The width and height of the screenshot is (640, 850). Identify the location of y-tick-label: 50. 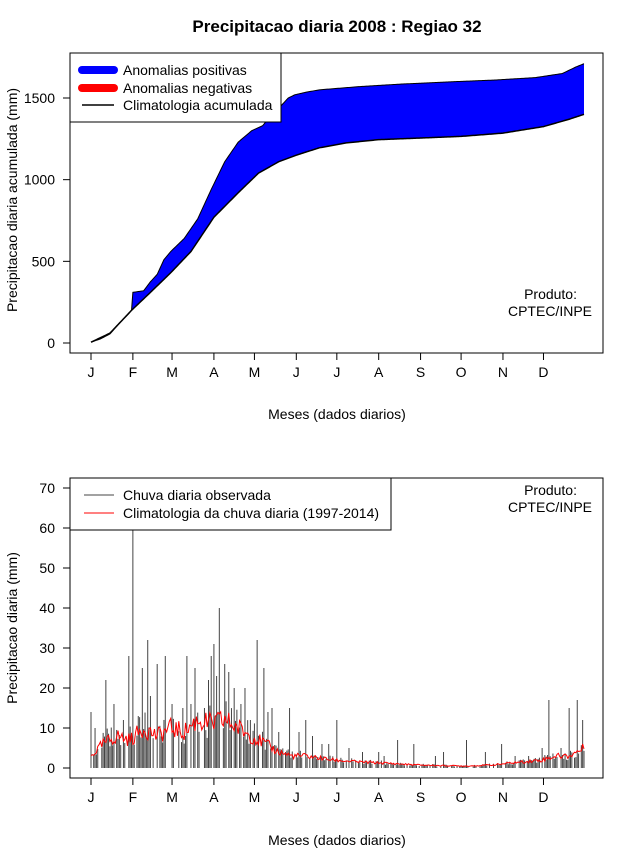
(47, 568).